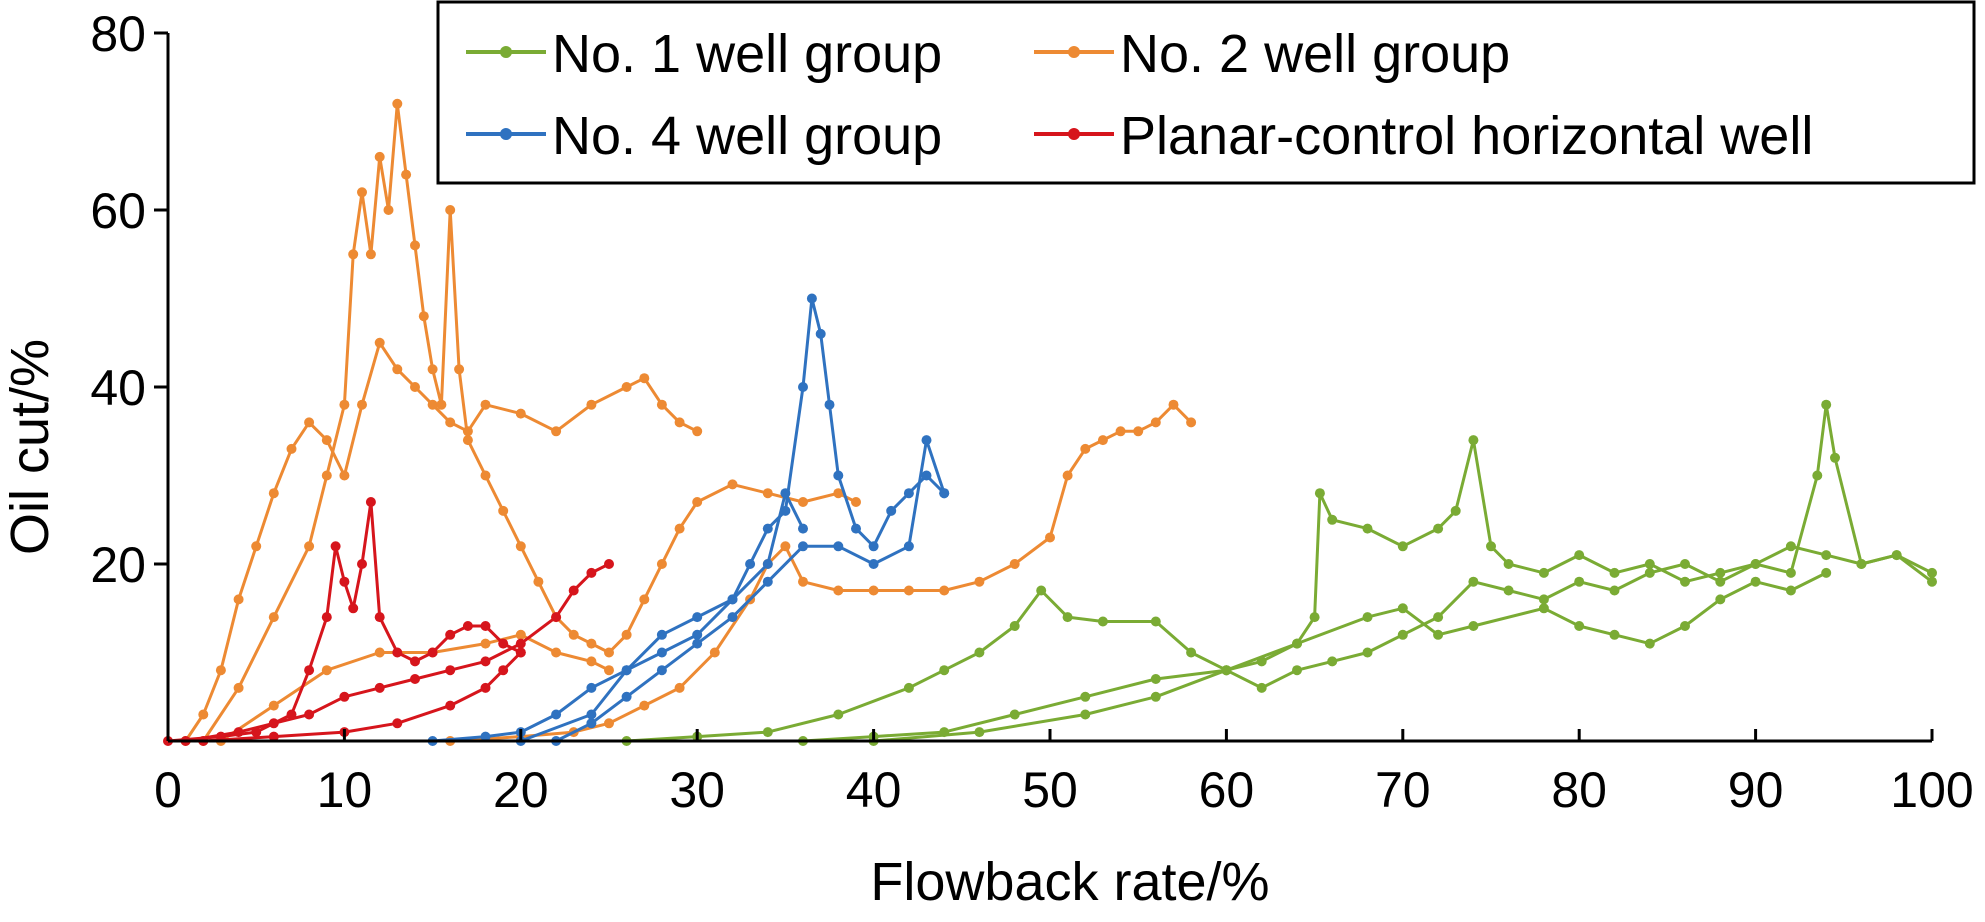  Describe the element at coordinates (118, 388) in the screenshot. I see `y-tick-label: 40` at that location.